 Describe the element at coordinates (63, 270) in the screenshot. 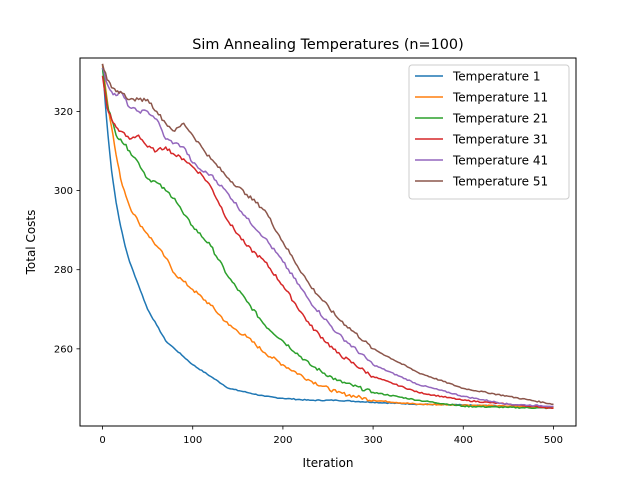

I see `y-tick-label: 280` at that location.